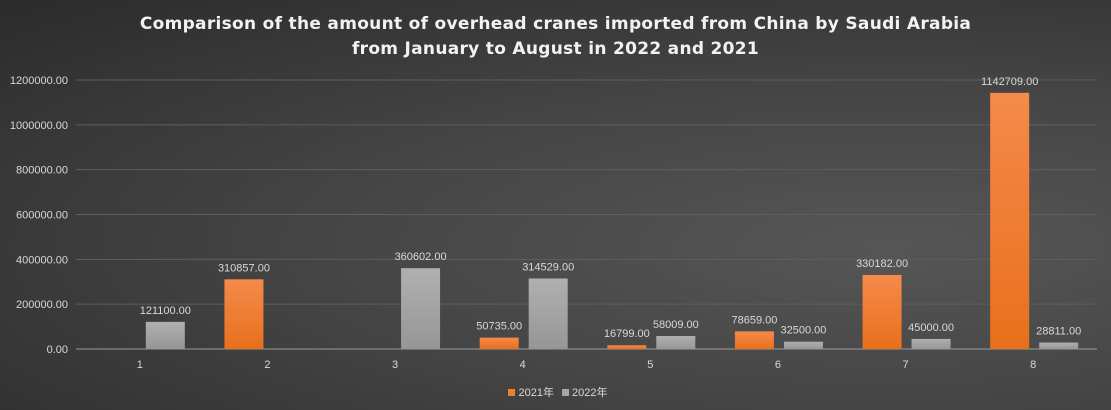 The height and width of the screenshot is (410, 1111). What do you see at coordinates (555, 392) in the screenshot?
I see `legend: 2021年 2022年` at bounding box center [555, 392].